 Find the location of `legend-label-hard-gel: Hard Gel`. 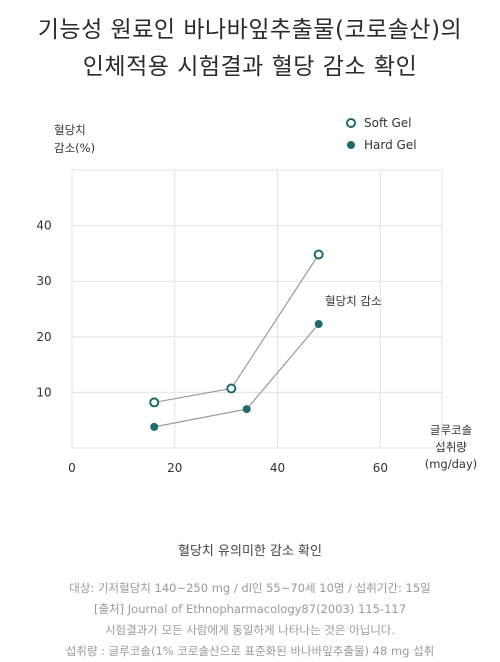

legend-label-hard-gel: Hard Gel is located at coordinates (390, 145).